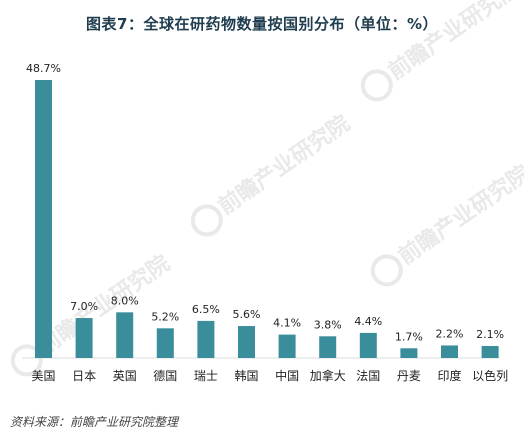 This screenshot has width=524, height=437. Describe the element at coordinates (490, 376) in the screenshot. I see `category-label: 以色列` at that location.